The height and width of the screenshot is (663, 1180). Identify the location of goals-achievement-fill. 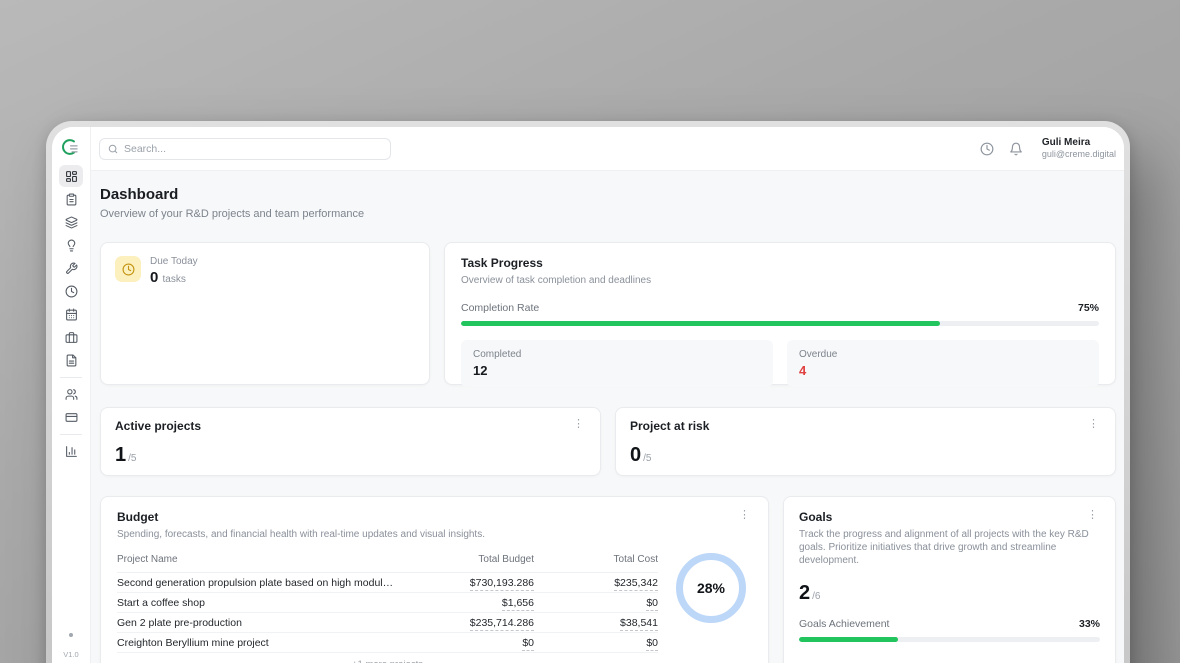
(849, 639).